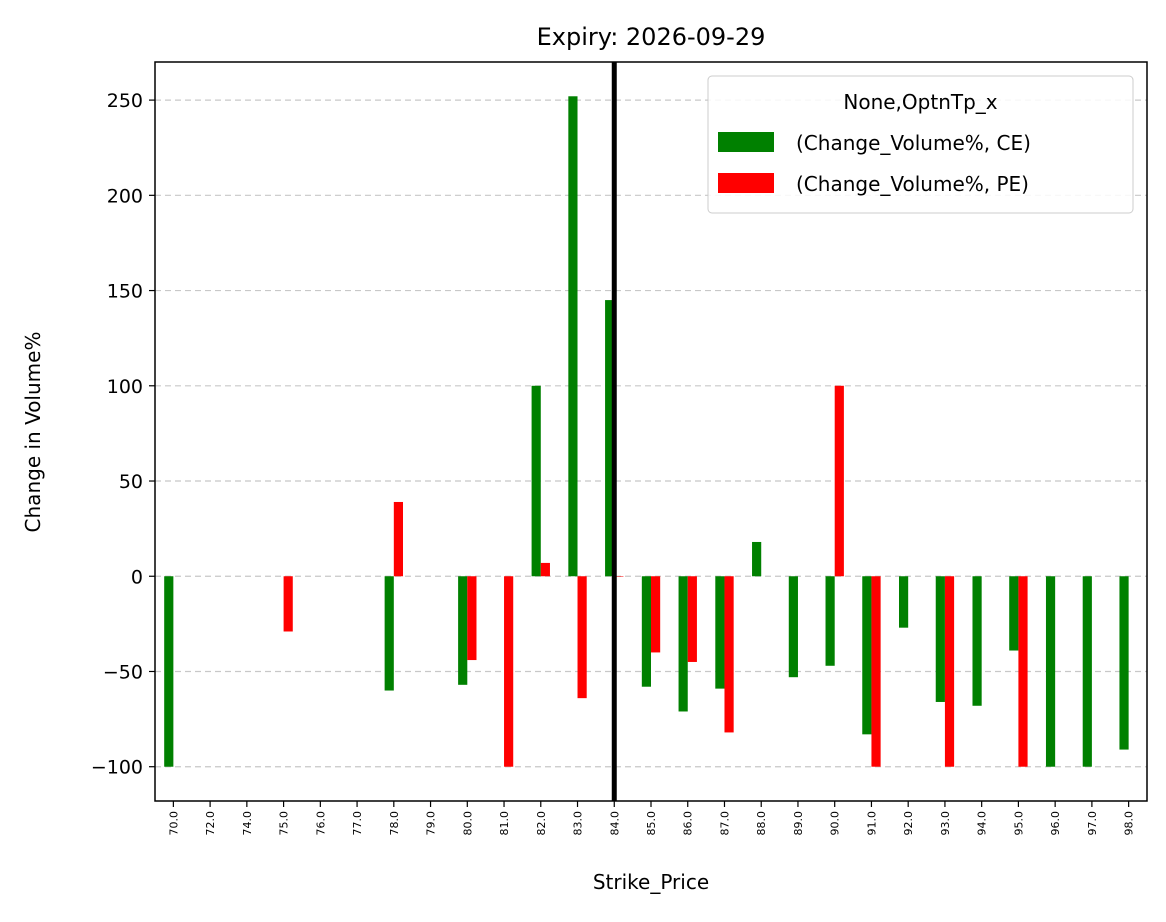 The width and height of the screenshot is (1166, 922). Describe the element at coordinates (173, 823) in the screenshot. I see `x-tick-label: 70.0` at that location.